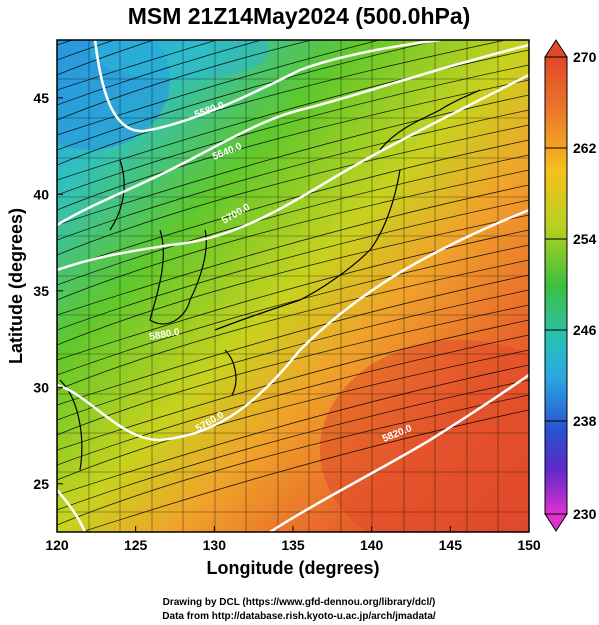  I want to click on y-tick-label: 30, so click(41, 387).